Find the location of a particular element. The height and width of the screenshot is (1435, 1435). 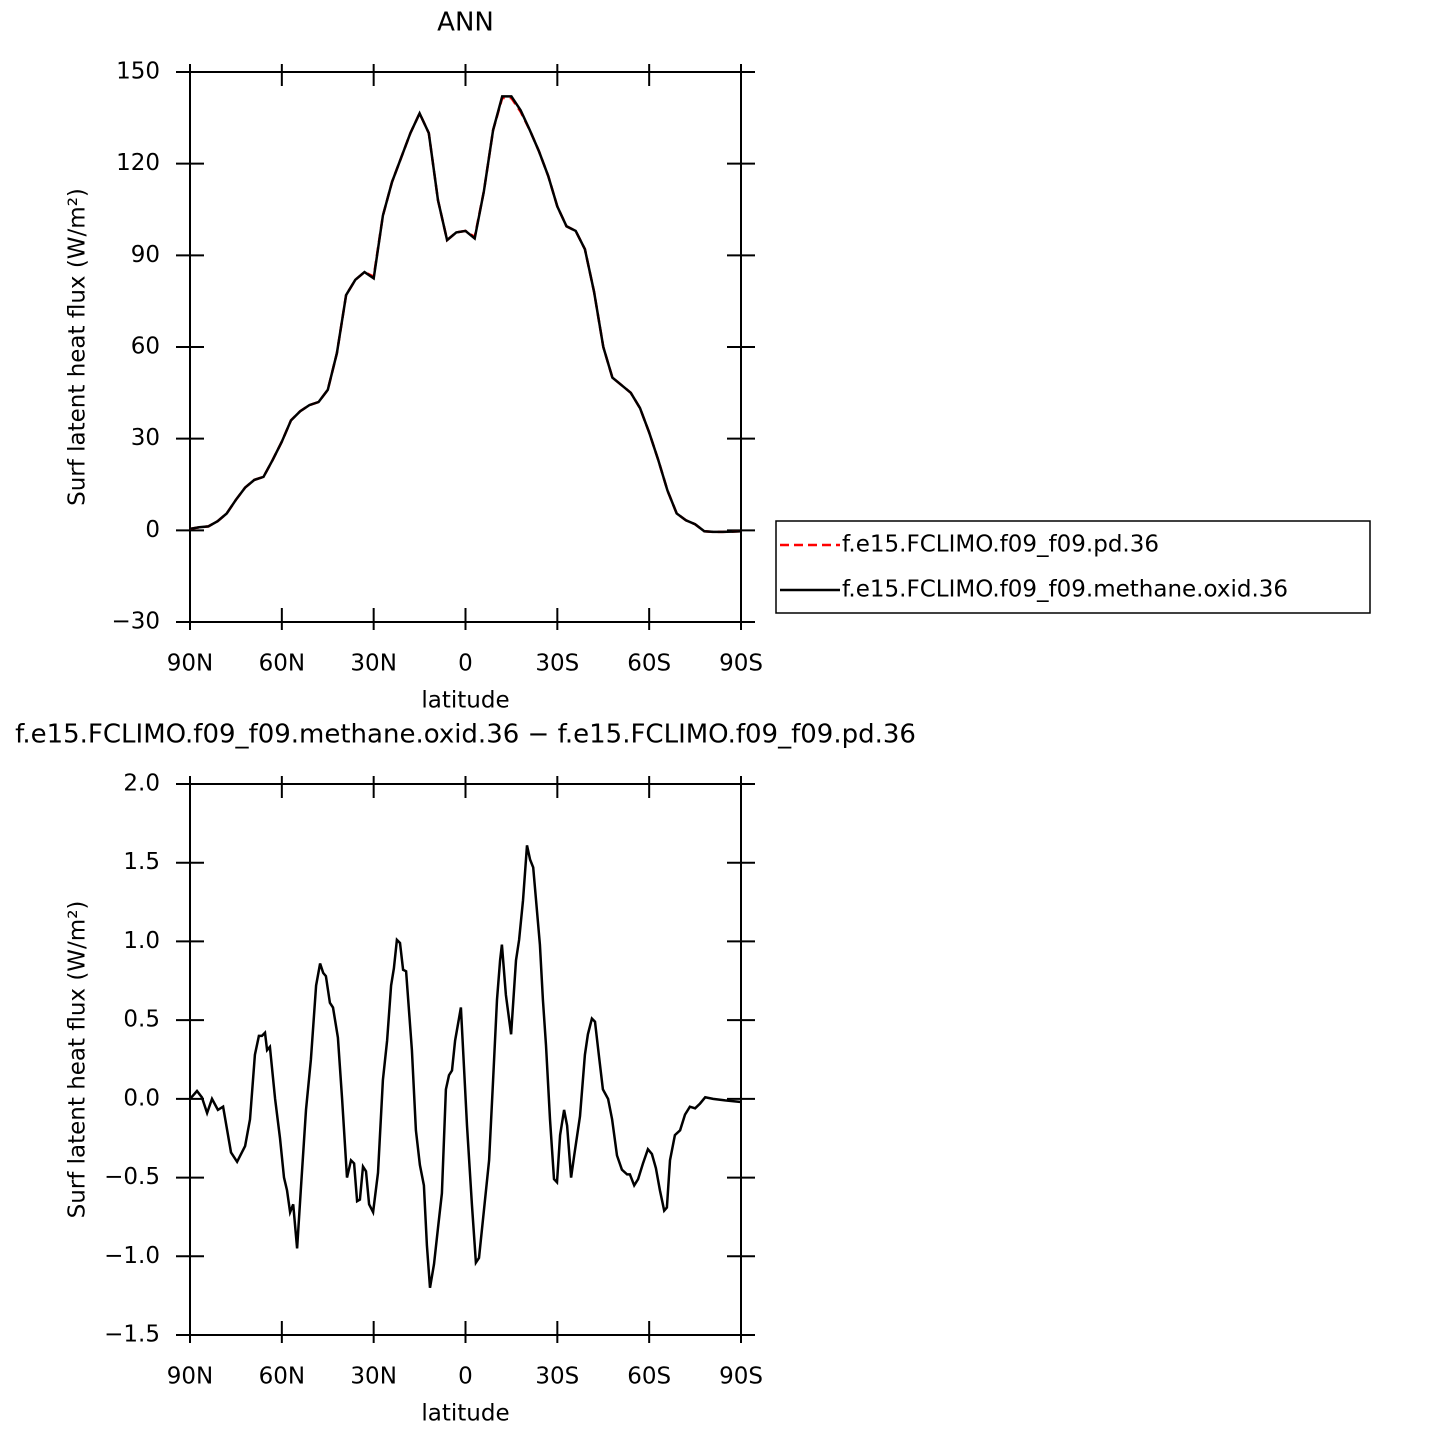

legend-label: f.e15.FCLIMO.f09_f09.methane.oxid.36 is located at coordinates (1065, 590).